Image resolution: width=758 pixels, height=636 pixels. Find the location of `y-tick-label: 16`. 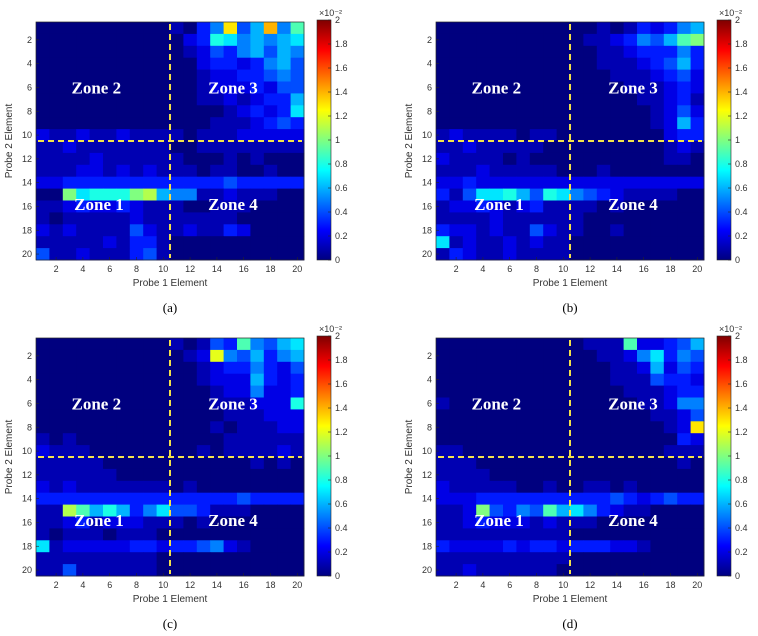

y-tick-label: 16 is located at coordinates (27, 522).